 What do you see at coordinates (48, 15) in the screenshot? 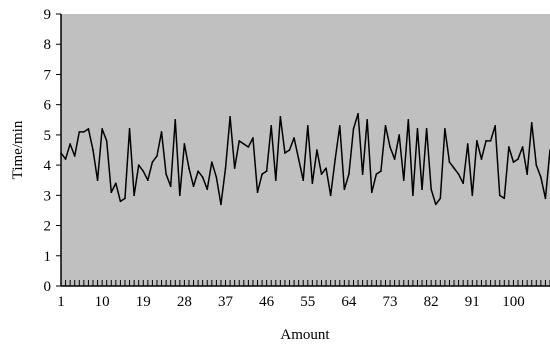
I see `y-tick-label: 9` at bounding box center [48, 15].